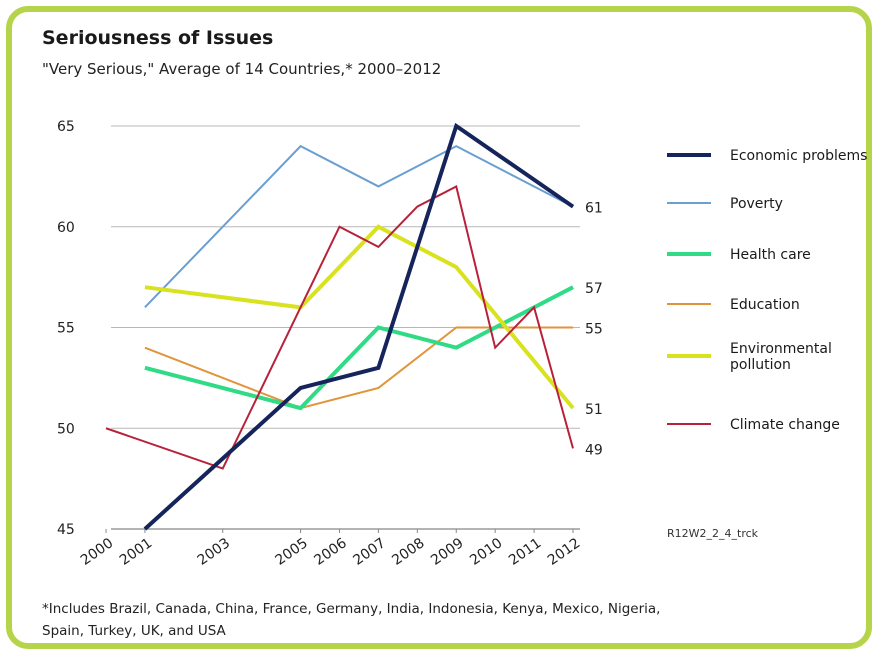  I want to click on x-tick-label: 2005, so click(292, 552).